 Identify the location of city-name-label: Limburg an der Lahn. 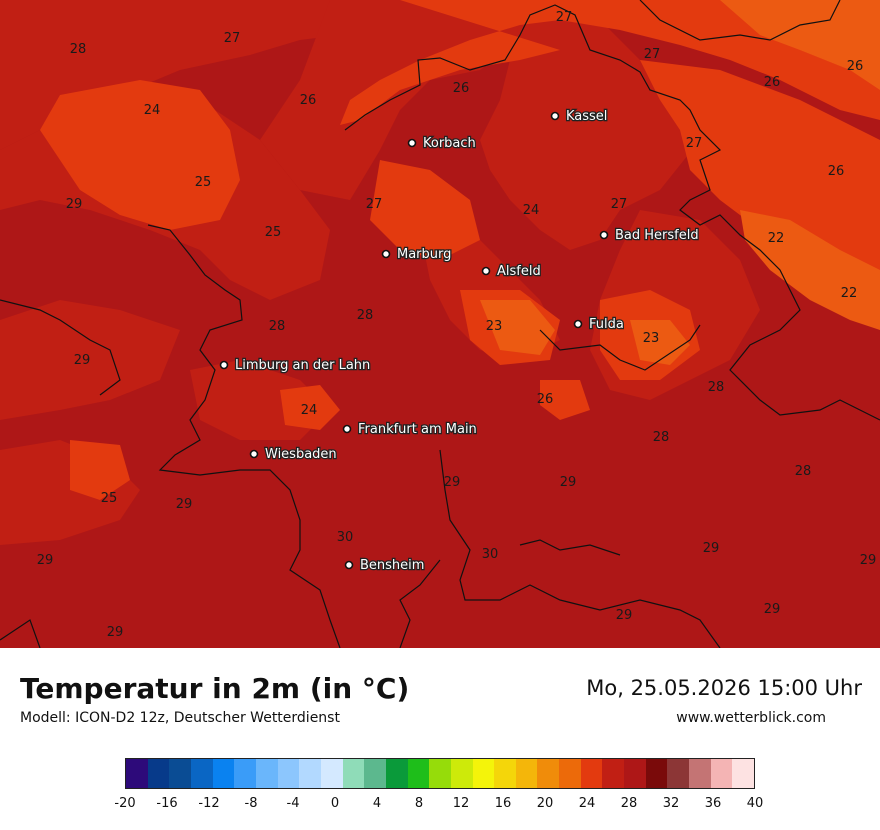
(302, 365).